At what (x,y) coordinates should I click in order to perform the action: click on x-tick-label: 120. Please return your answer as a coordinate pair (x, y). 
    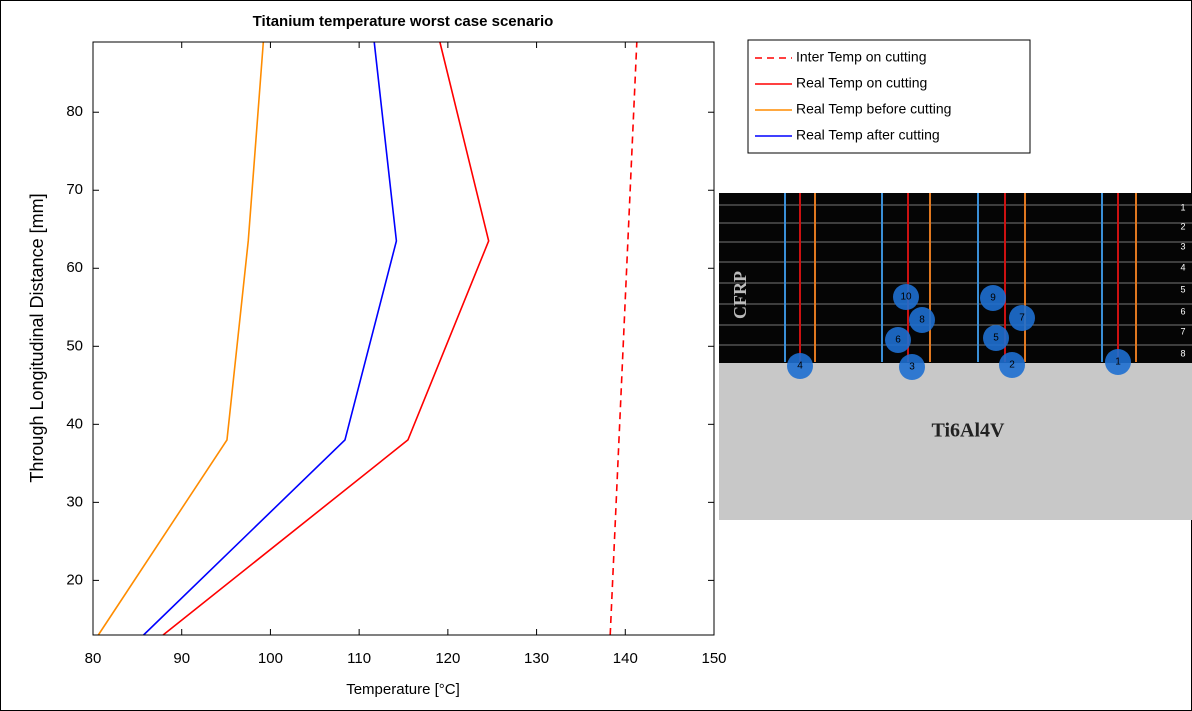
    Looking at the image, I should click on (447, 658).